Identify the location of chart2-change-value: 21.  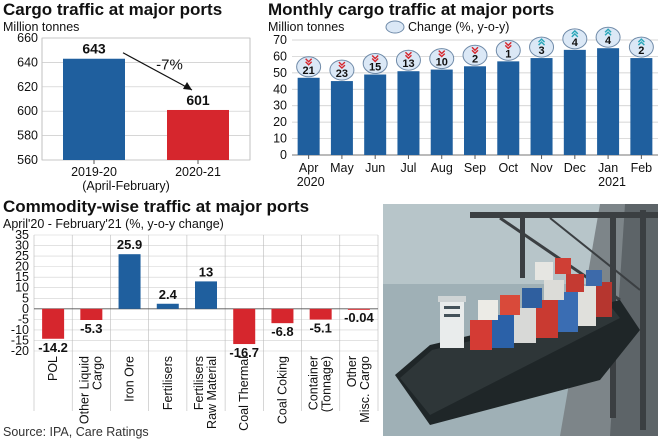
(309, 71).